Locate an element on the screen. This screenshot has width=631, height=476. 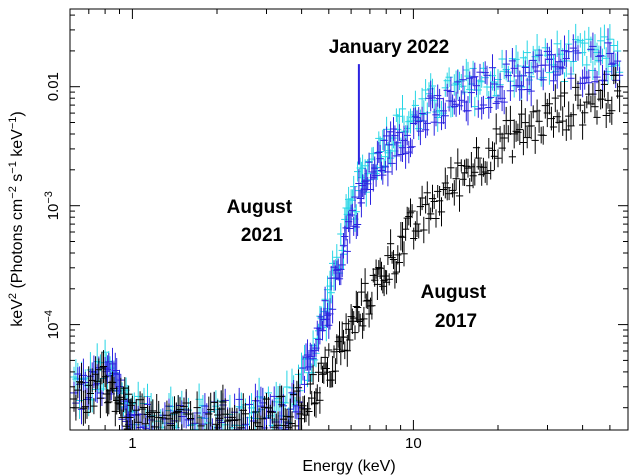
y-label-text-4: ) is located at coordinates (17, 113).